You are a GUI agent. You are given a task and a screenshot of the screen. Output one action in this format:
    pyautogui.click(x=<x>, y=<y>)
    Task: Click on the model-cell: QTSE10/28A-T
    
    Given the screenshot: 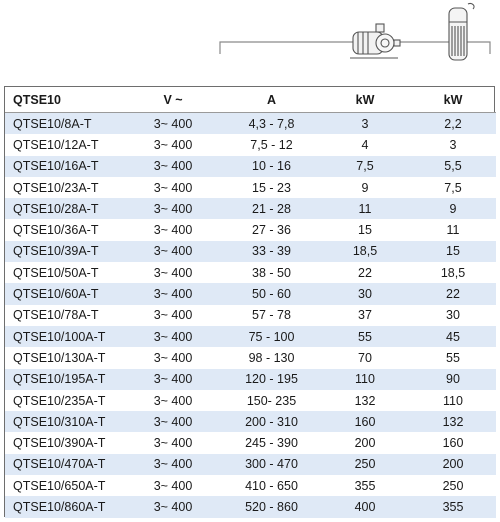 What is the action you would take?
    pyautogui.click(x=64, y=209)
    